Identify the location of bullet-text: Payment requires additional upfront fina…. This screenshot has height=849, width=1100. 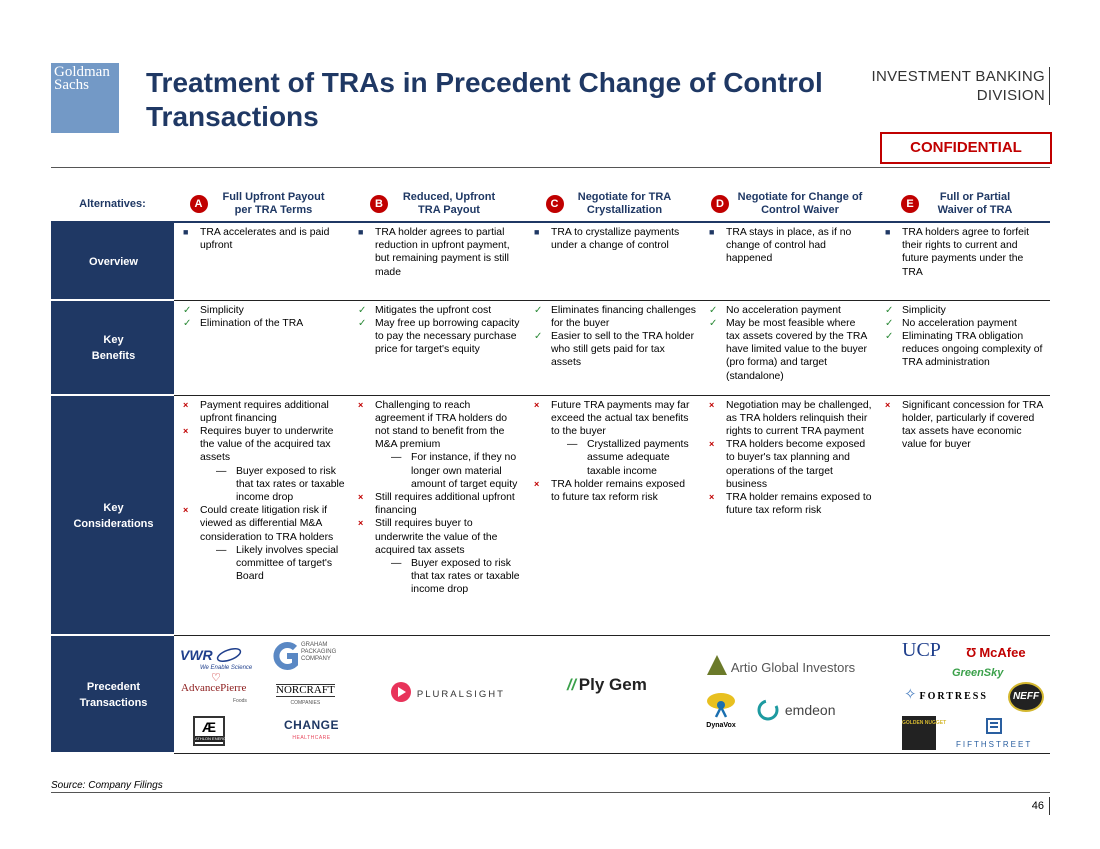
(264, 411).